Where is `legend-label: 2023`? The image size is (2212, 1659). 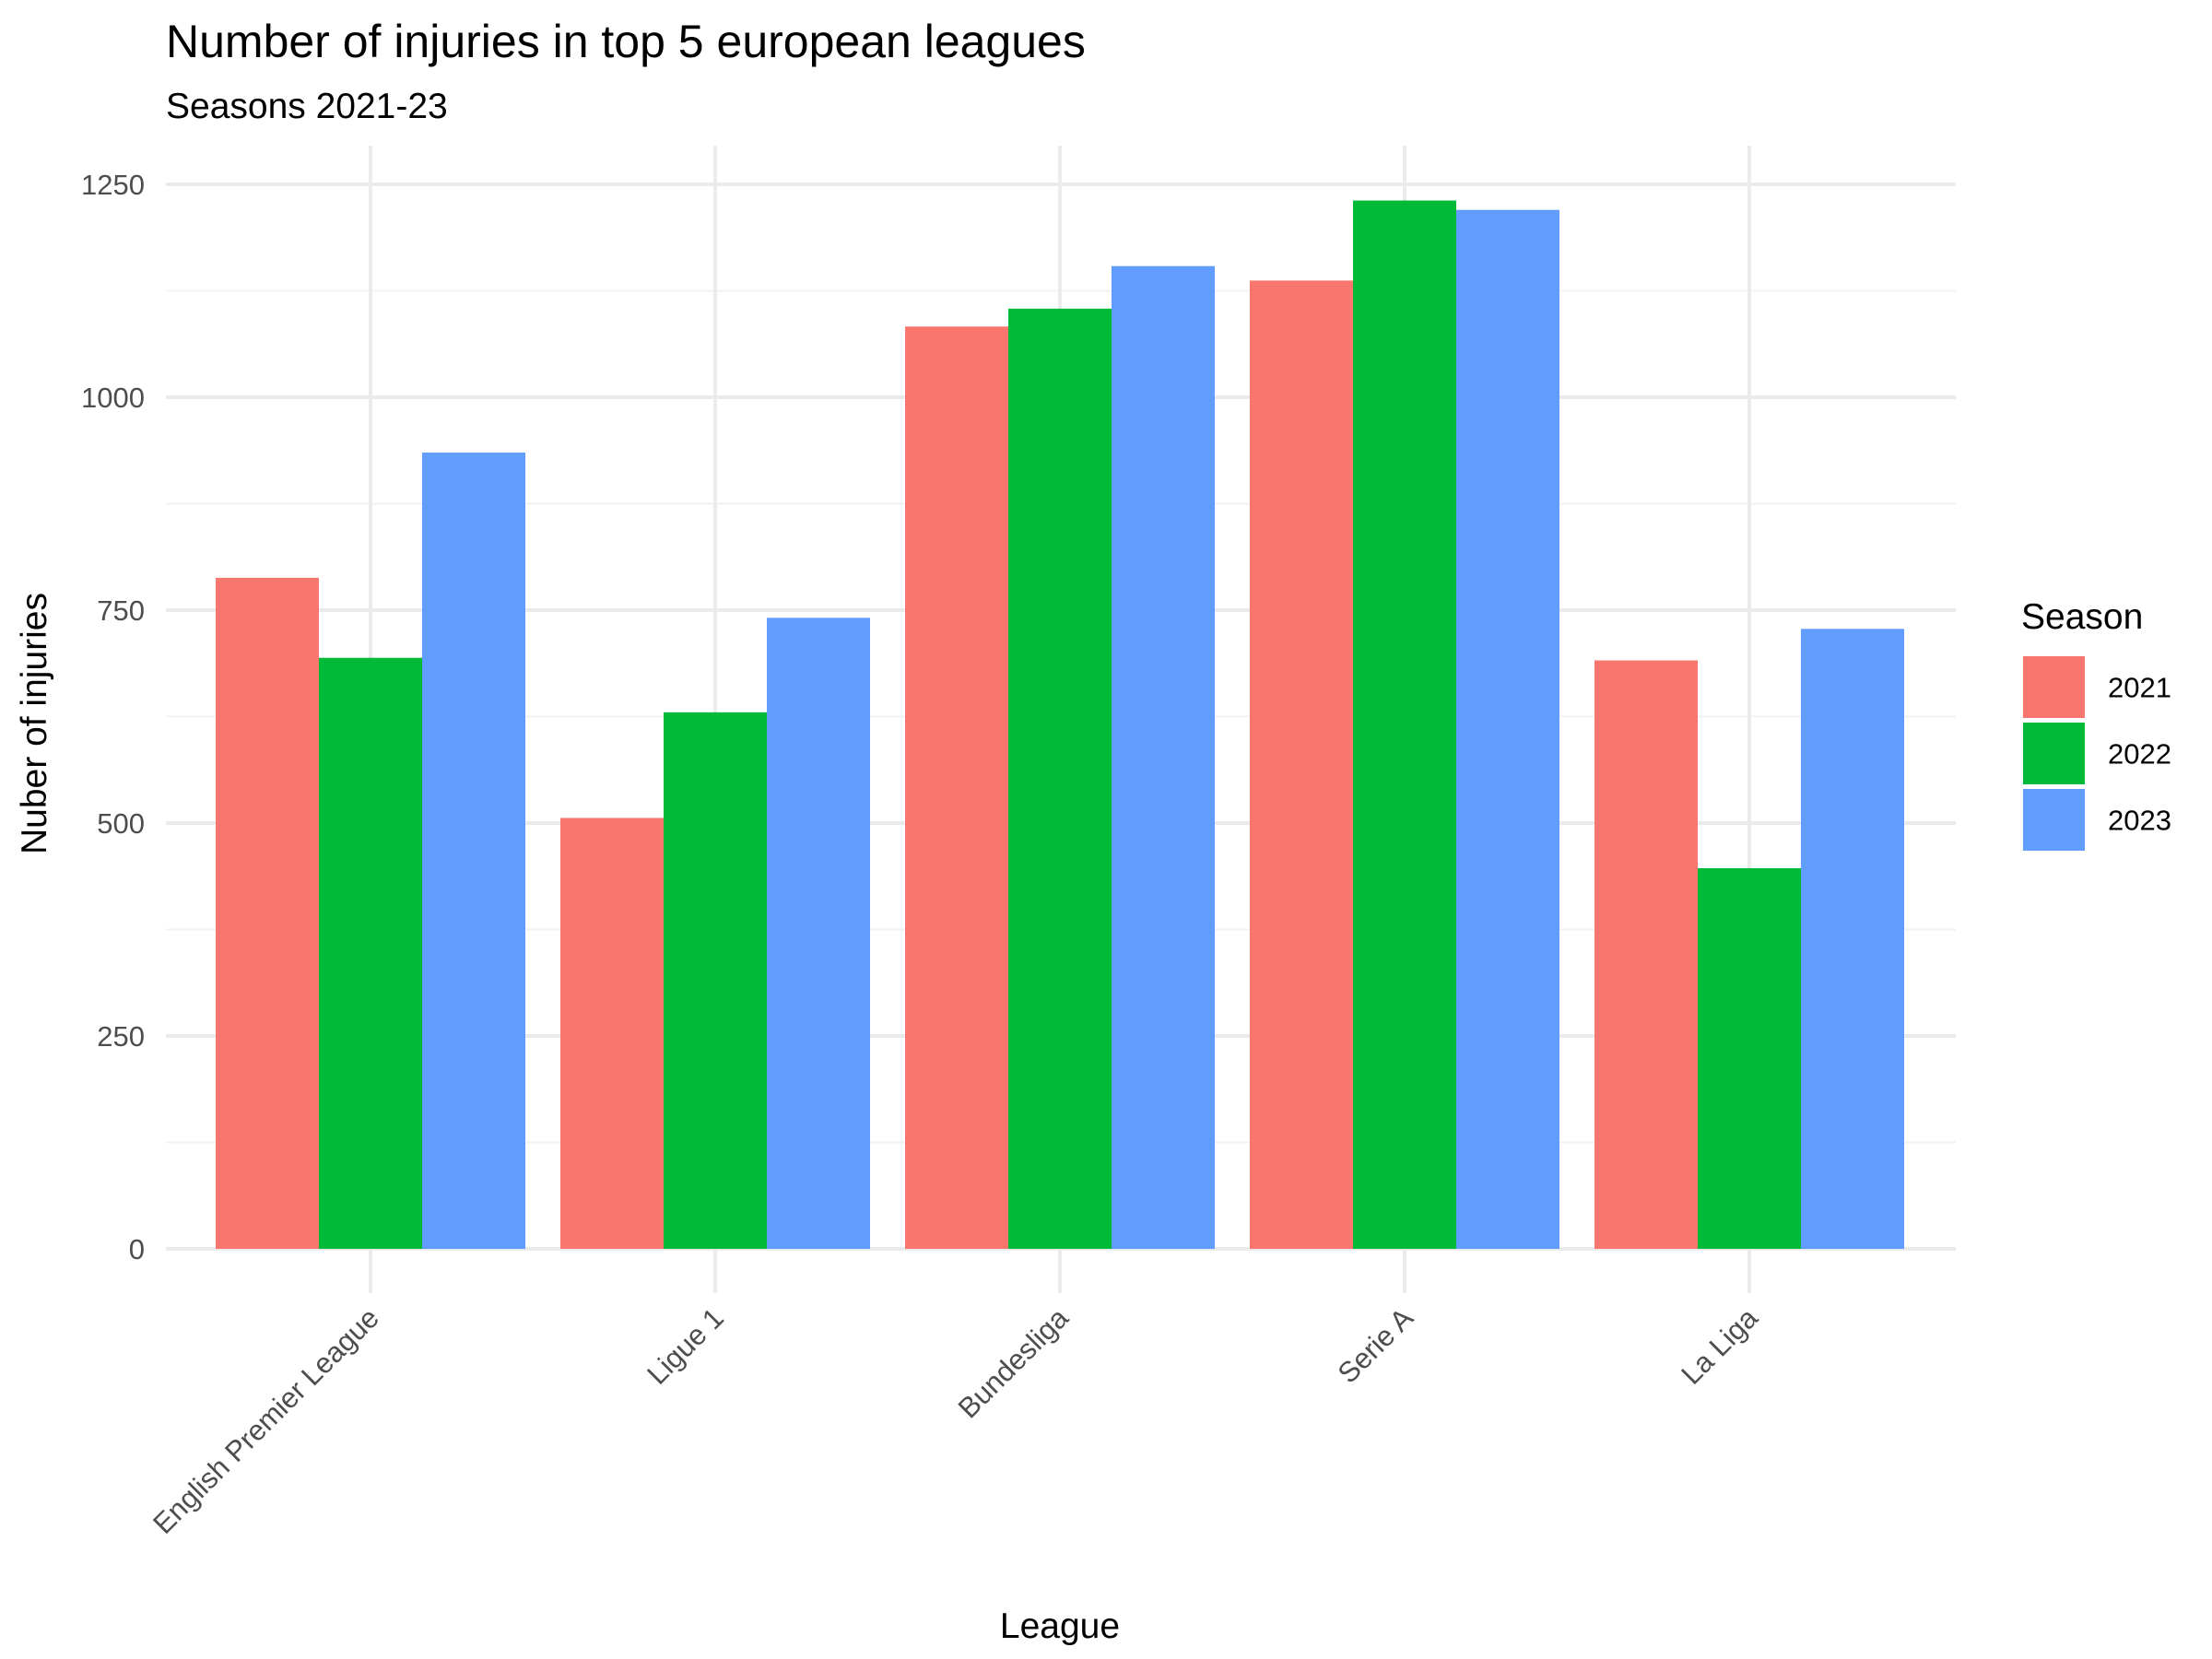 legend-label: 2023 is located at coordinates (2139, 821).